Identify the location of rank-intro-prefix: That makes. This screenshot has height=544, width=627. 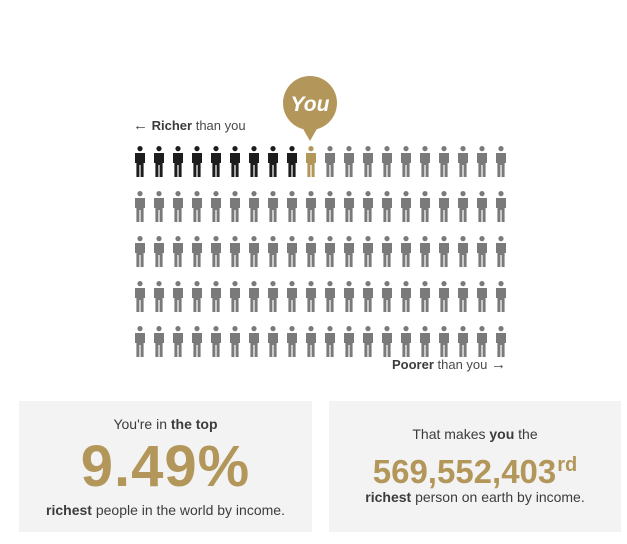
(451, 434).